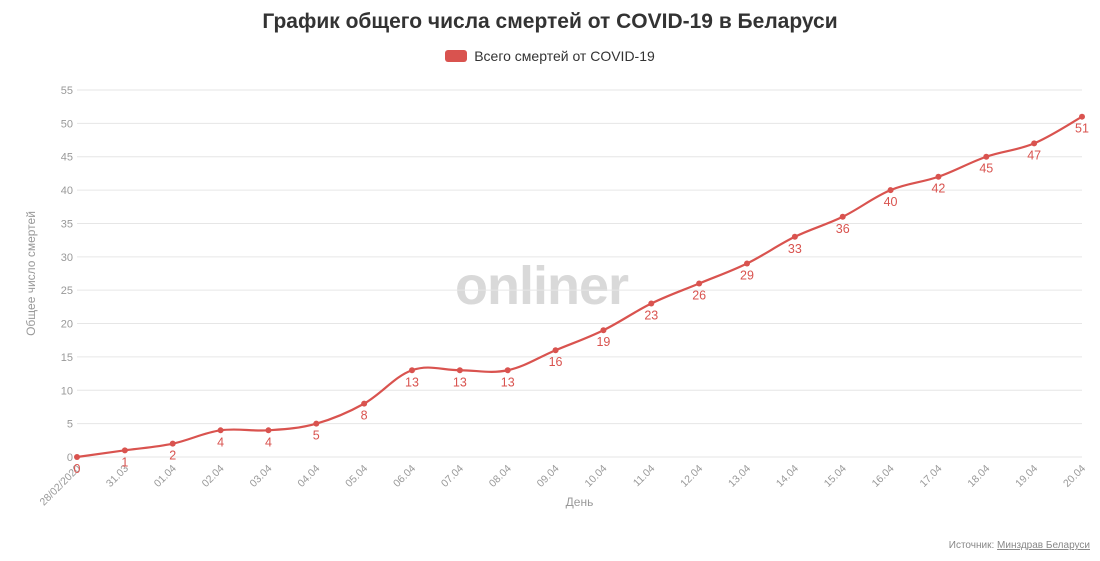  I want to click on y-tick-label: 15, so click(67, 358).